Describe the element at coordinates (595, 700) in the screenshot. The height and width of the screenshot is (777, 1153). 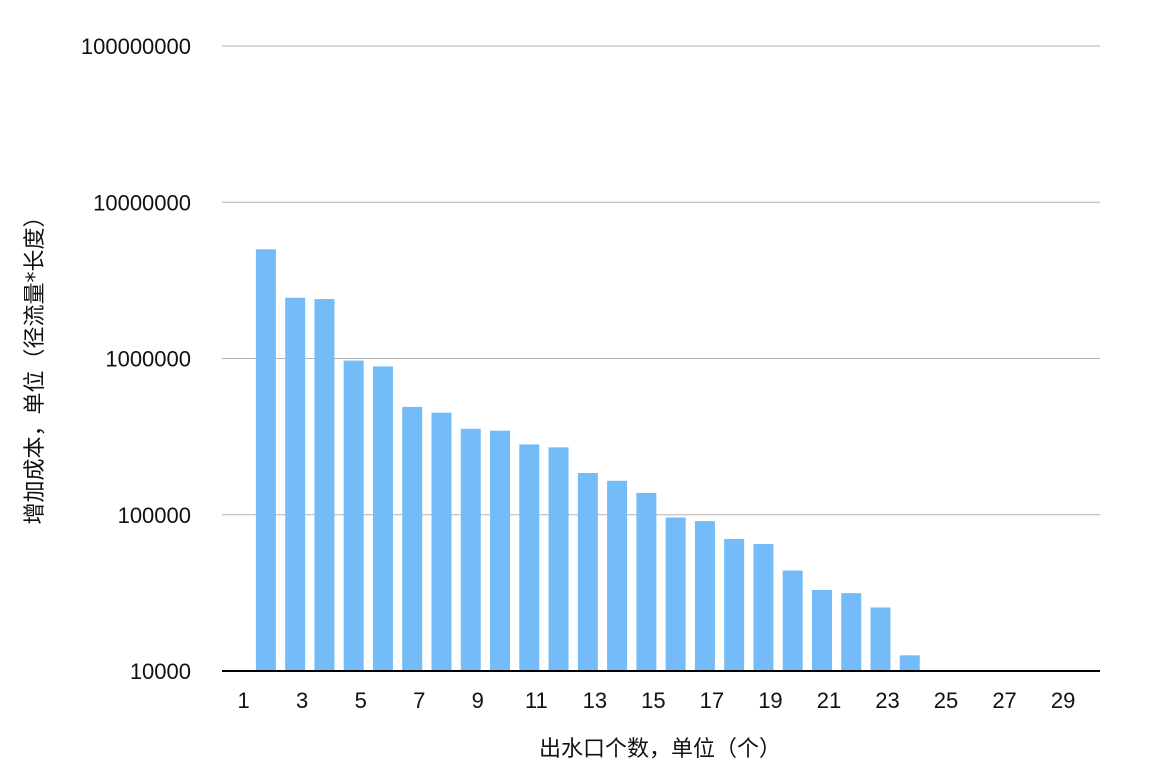
I see `x-tick-label: 13` at that location.